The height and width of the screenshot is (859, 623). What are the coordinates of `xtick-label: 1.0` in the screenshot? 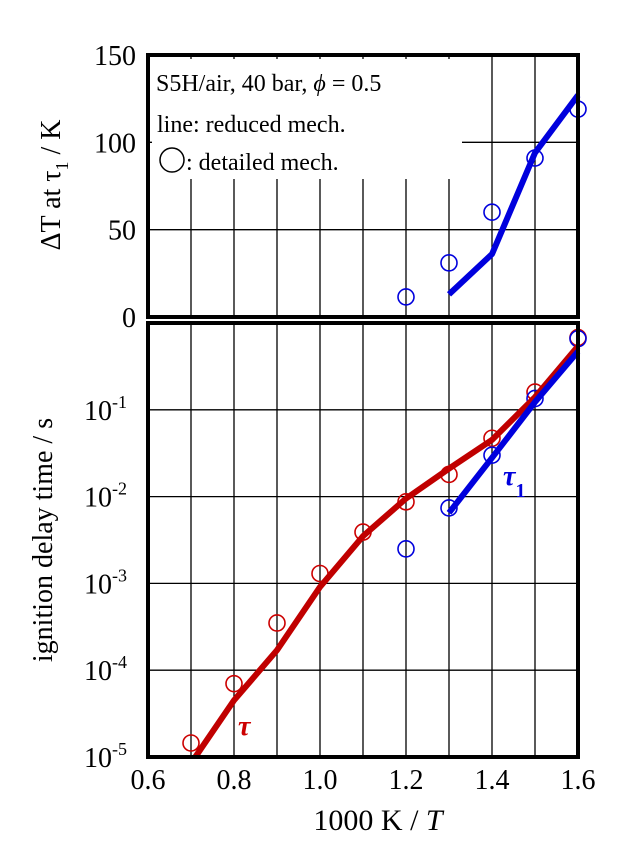 It's located at (320, 780).